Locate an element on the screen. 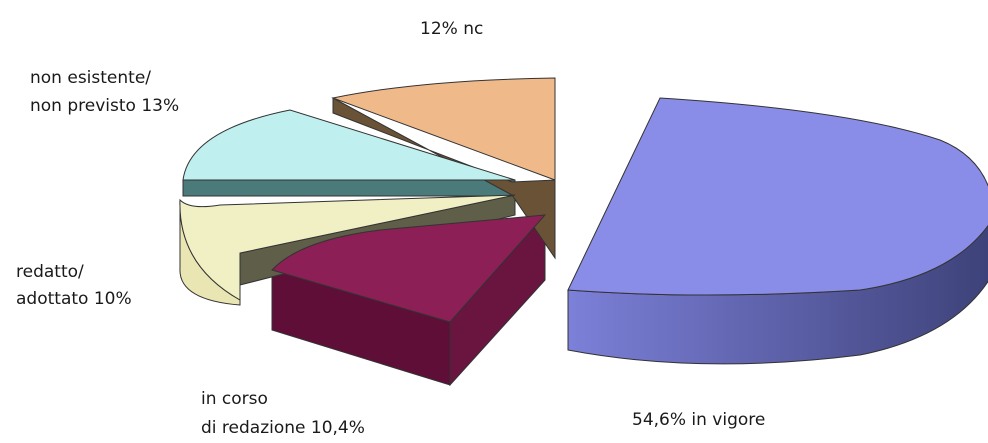 This screenshot has height=443, width=988. label-non-esistente-line2: non previsto 13% is located at coordinates (104, 106).